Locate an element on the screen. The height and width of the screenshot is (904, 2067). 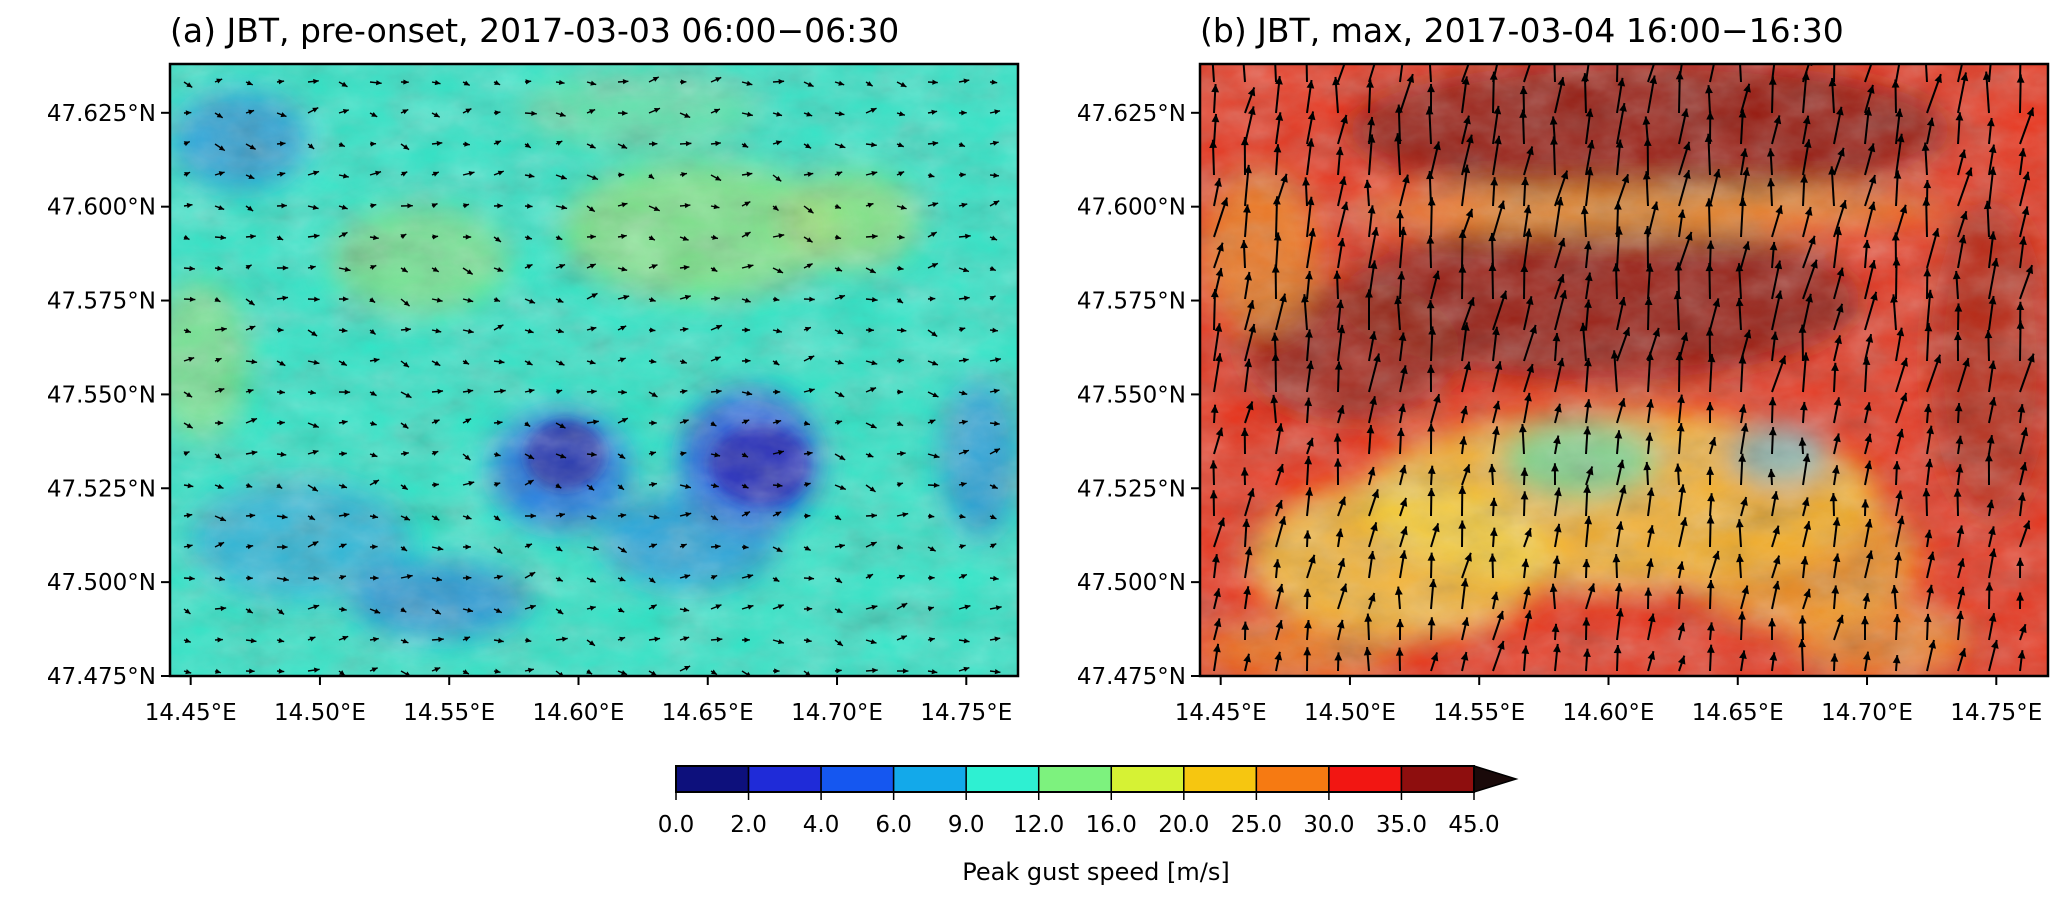
panel-b-ytick-label: 47.600°N is located at coordinates (1131, 208).